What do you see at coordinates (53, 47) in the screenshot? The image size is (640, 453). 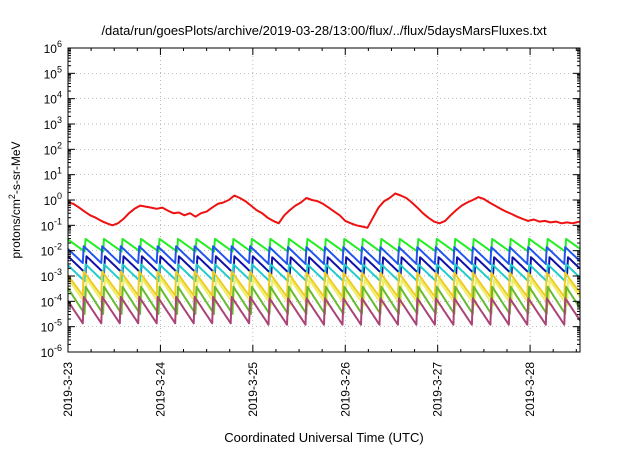 I see `y-tick-label: 10⁶` at bounding box center [53, 47].